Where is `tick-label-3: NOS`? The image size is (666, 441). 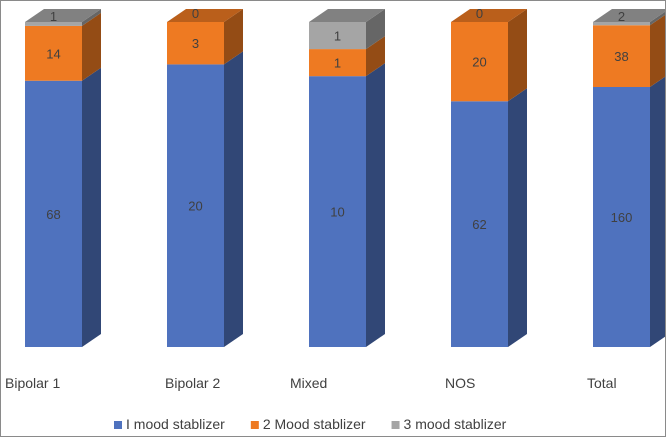 tick-label-3: NOS is located at coordinates (460, 383).